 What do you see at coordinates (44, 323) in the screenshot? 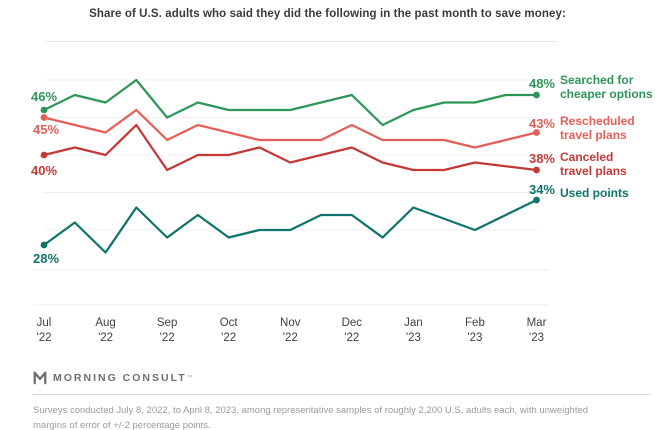
I see `month-name: Jul` at bounding box center [44, 323].